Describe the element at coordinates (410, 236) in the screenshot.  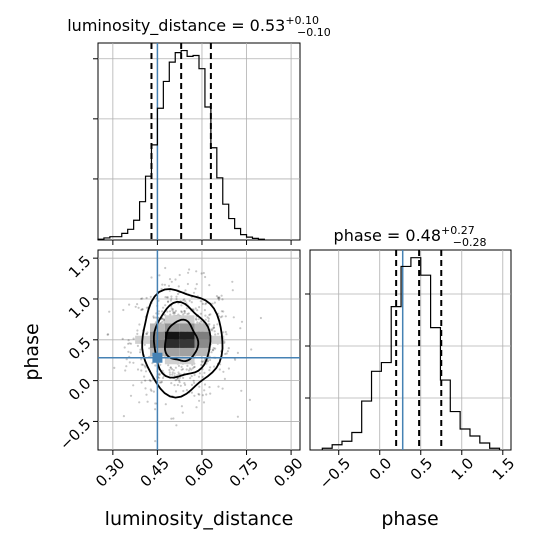
I see `phase-title: phase = 0.48+0.27 −0.28` at that location.